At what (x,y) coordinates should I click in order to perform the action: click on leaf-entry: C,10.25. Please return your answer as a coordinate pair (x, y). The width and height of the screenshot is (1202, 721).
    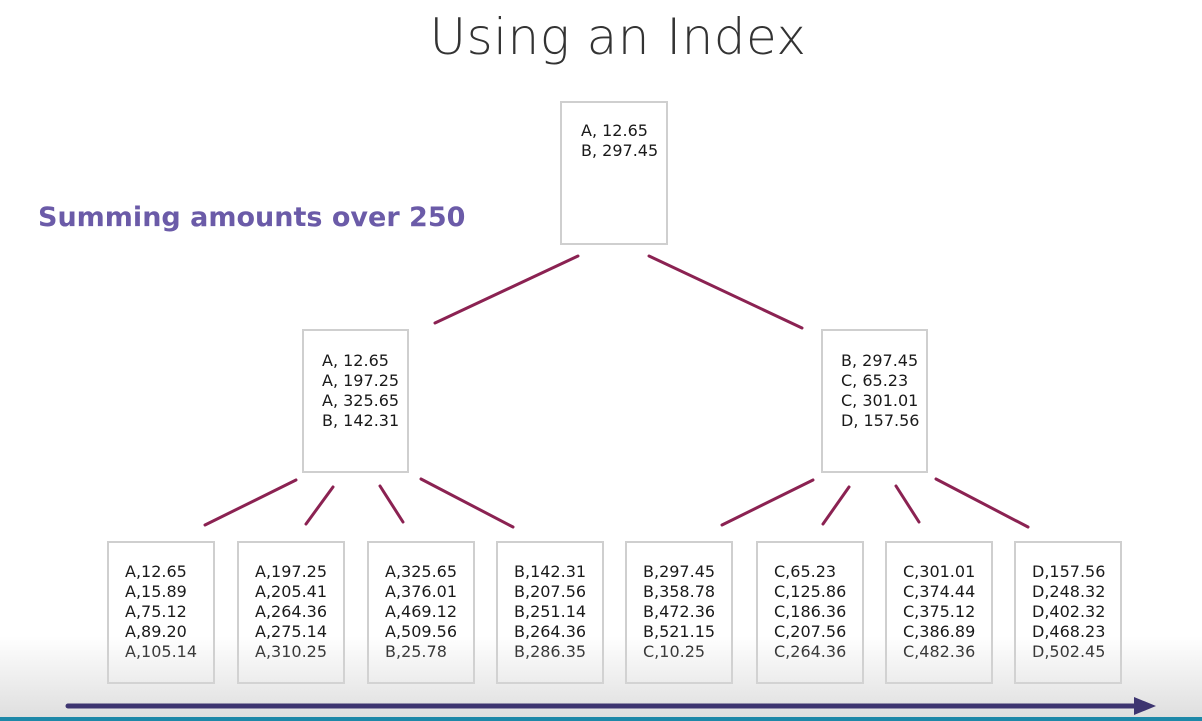
    Looking at the image, I should click on (674, 651).